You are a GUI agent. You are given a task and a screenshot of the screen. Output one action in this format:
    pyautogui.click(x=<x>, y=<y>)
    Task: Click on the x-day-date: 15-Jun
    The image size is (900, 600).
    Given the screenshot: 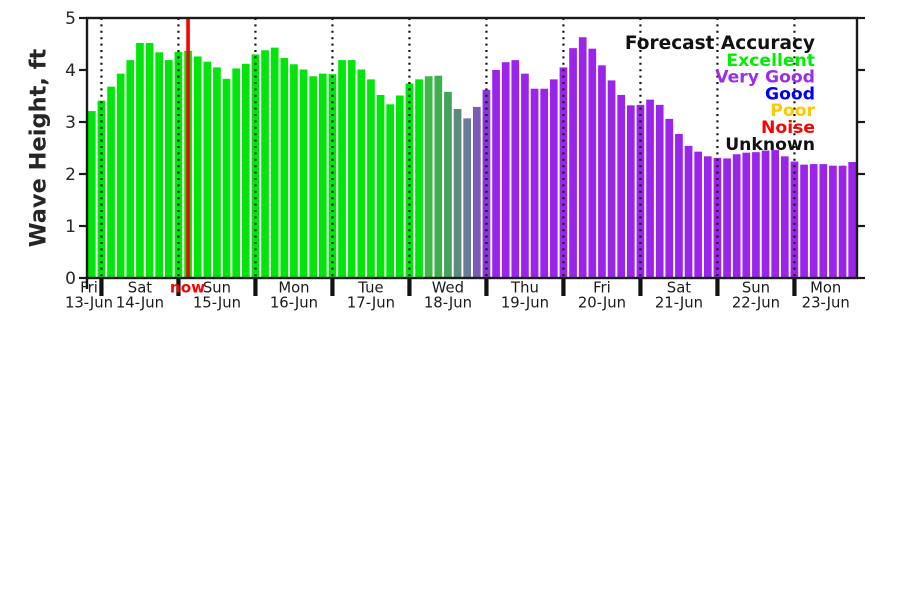 What is the action you would take?
    pyautogui.click(x=217, y=303)
    